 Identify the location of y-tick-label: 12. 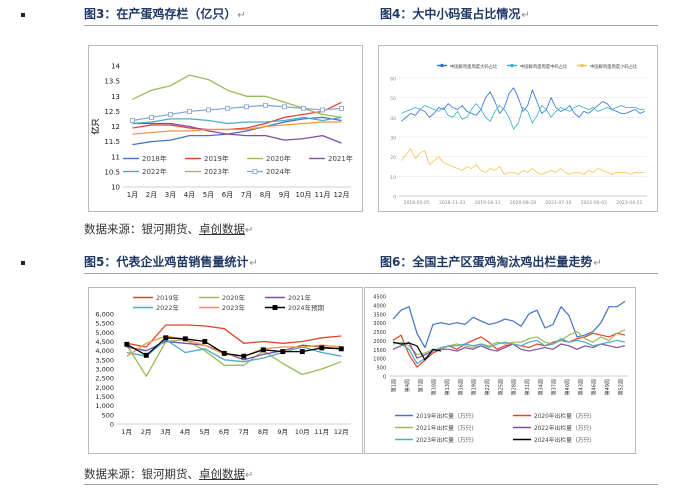
(115, 127).